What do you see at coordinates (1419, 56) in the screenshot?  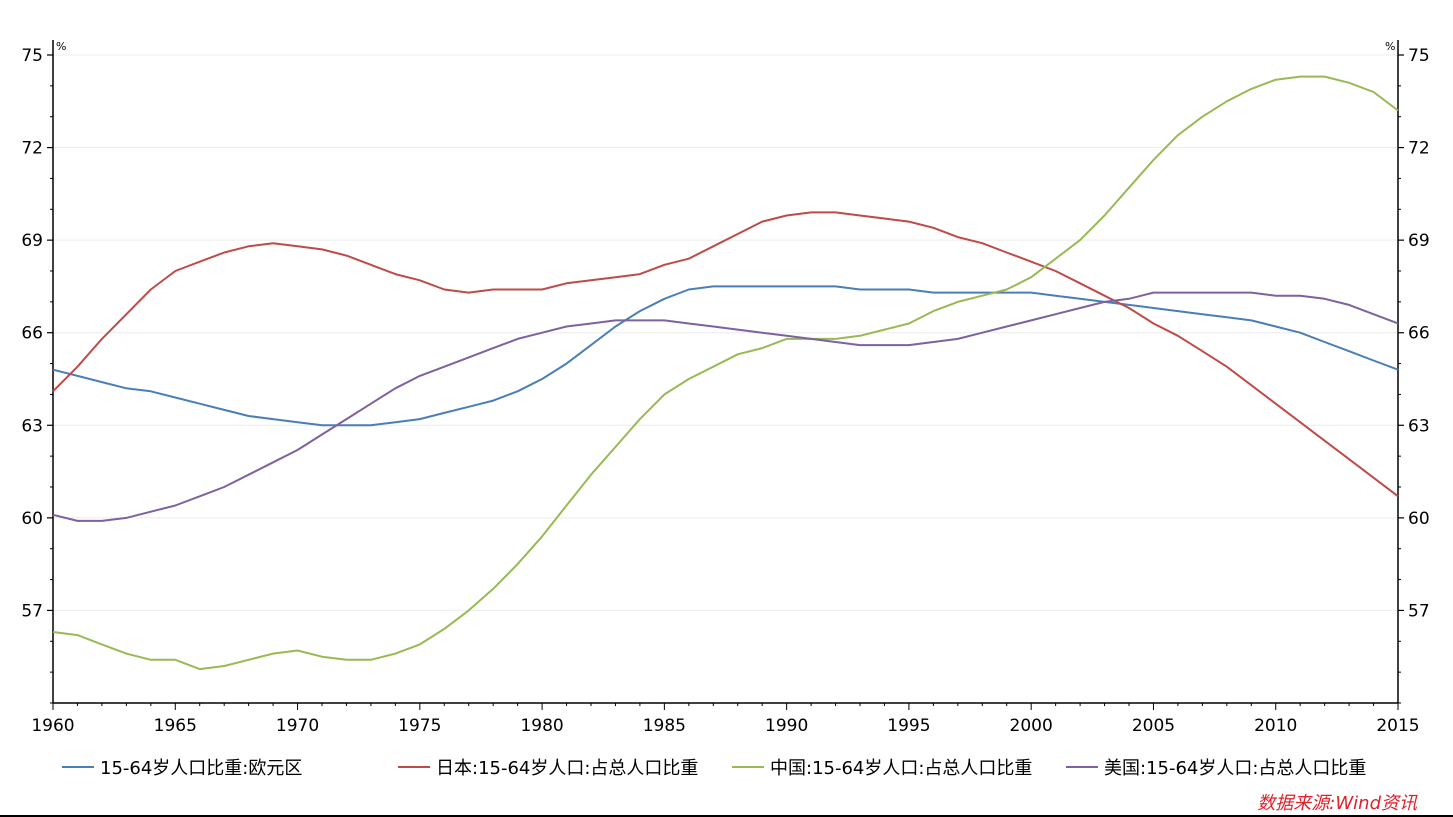 I see `y-tick-label-right: 75` at bounding box center [1419, 56].